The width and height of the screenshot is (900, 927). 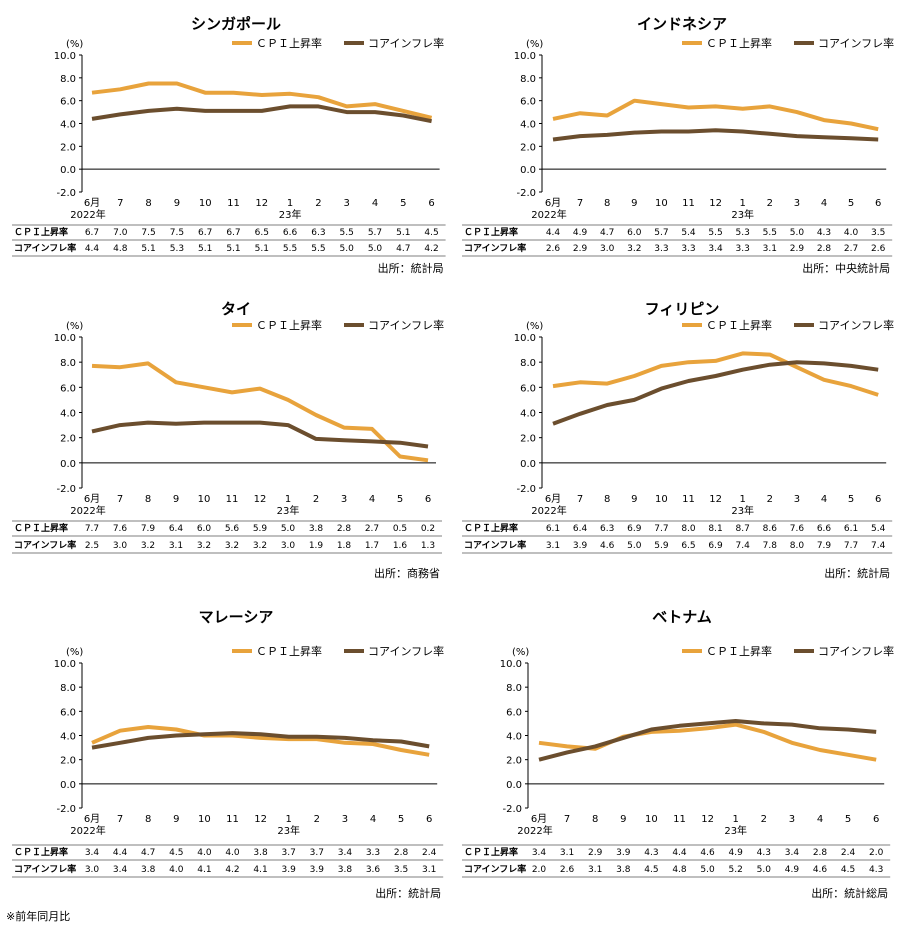 What do you see at coordinates (408, 893) in the screenshot?
I see `source-note: 出所：統計局` at bounding box center [408, 893].